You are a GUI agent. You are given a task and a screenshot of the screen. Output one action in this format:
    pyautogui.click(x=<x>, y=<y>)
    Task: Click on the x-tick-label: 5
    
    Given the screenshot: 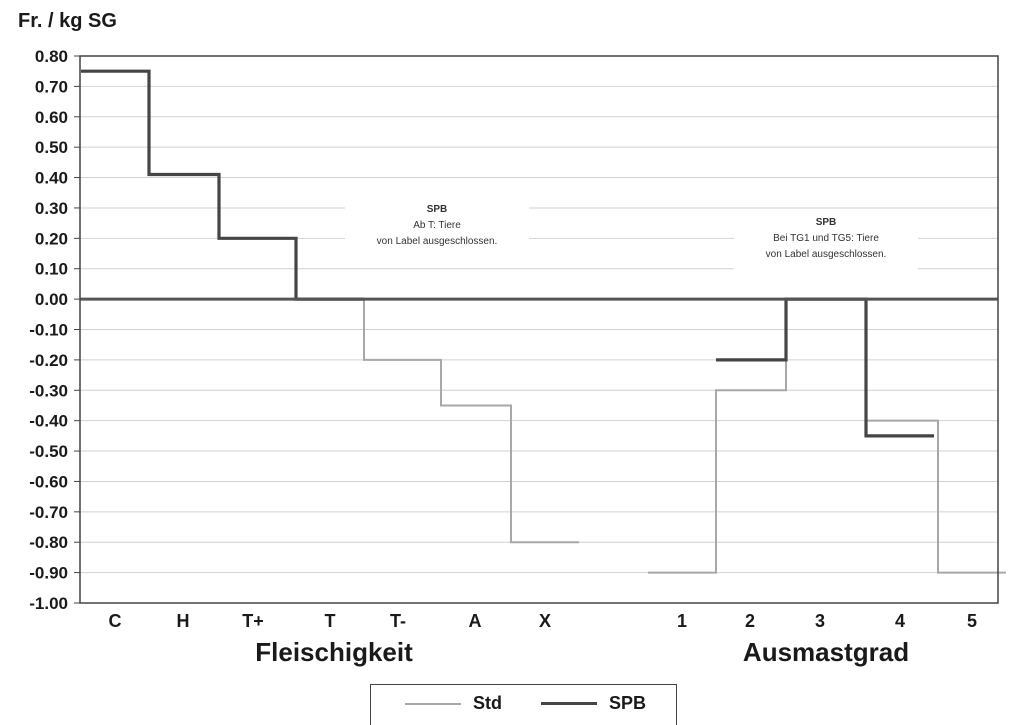 What is the action you would take?
    pyautogui.click(x=972, y=621)
    